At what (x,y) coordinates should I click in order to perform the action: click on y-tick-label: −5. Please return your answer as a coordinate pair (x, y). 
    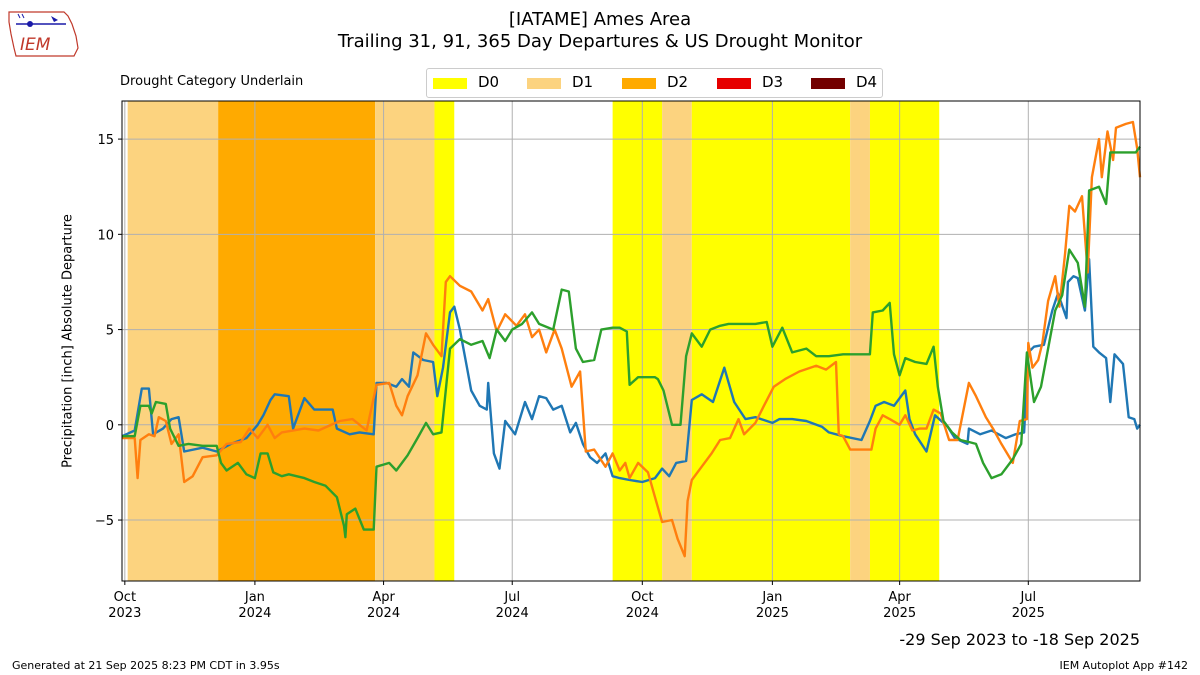
    Looking at the image, I should click on (104, 521).